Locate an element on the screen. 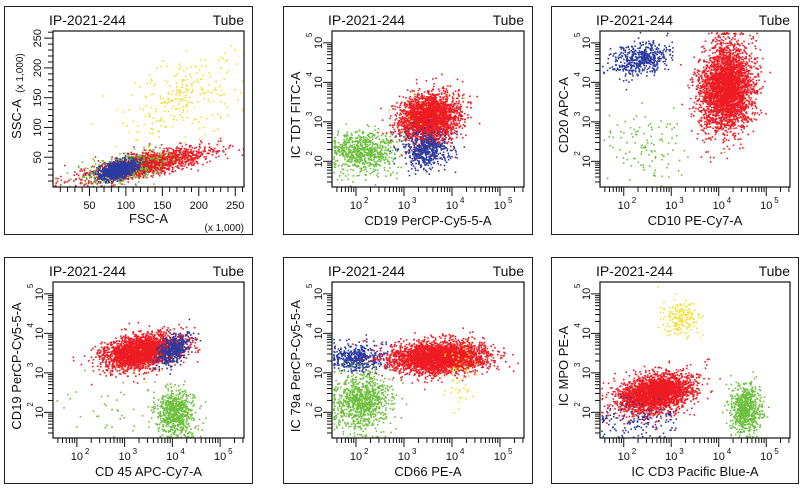 The height and width of the screenshot is (488, 800). x-scale-note: (x 1,000) is located at coordinates (224, 228).